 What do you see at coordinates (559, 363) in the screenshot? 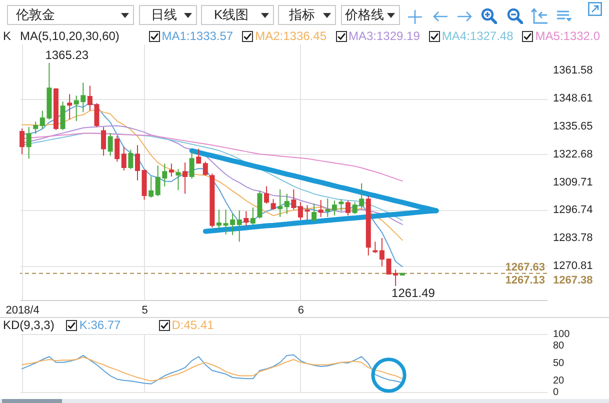
I see `y-tick-label: 50` at bounding box center [559, 363].